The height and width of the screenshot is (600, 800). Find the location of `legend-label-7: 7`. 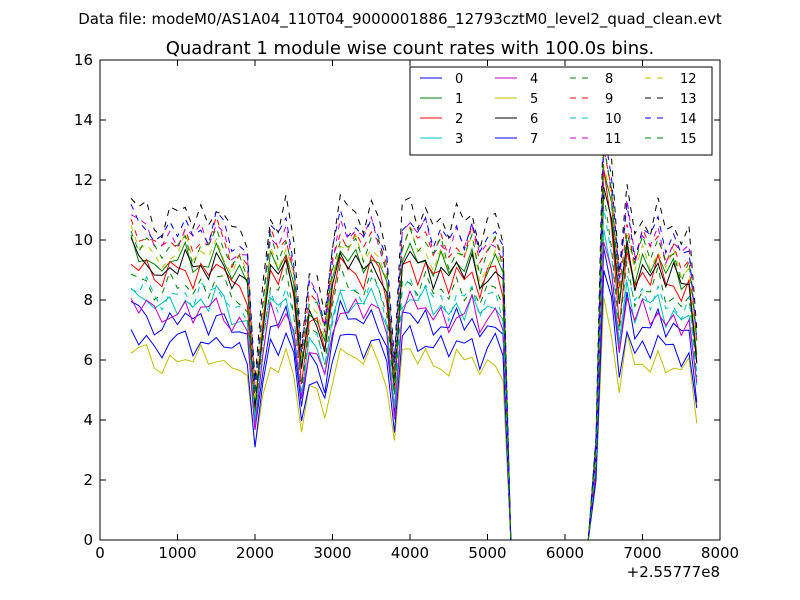

legend-label-7: 7 is located at coordinates (534, 139).